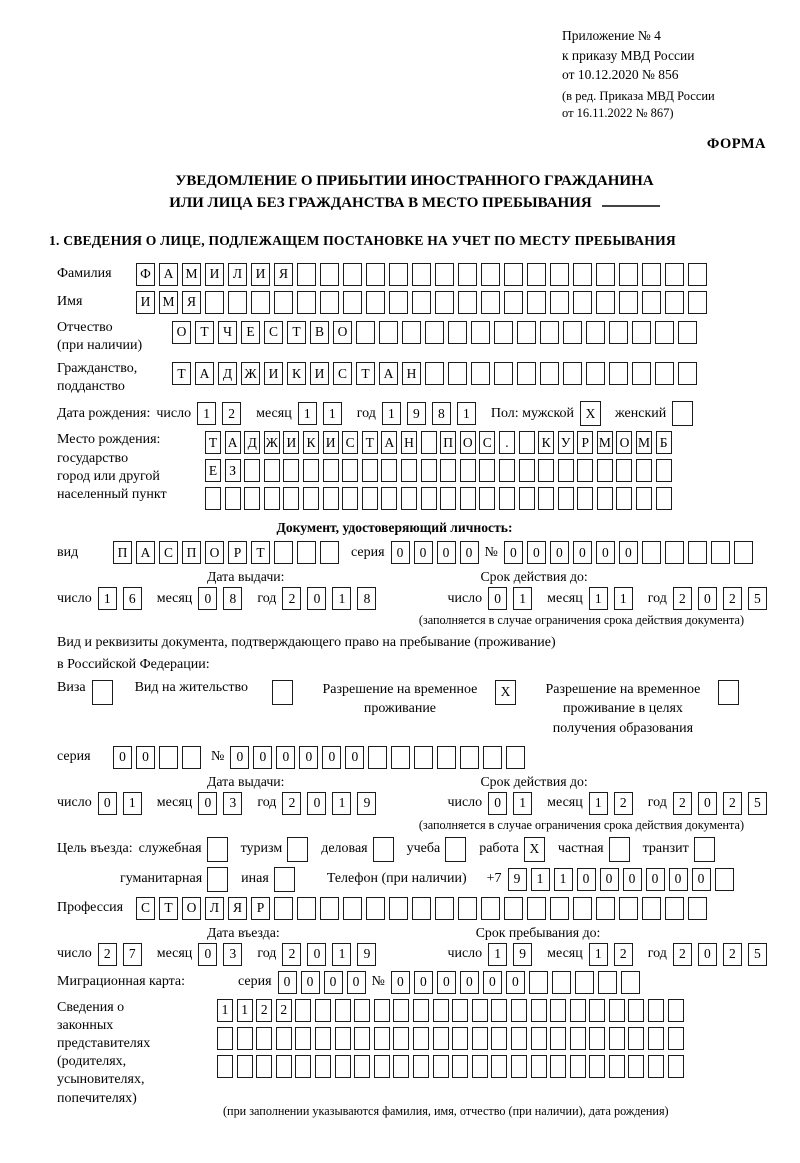  I want to click on checkbox: X, so click(505, 692).